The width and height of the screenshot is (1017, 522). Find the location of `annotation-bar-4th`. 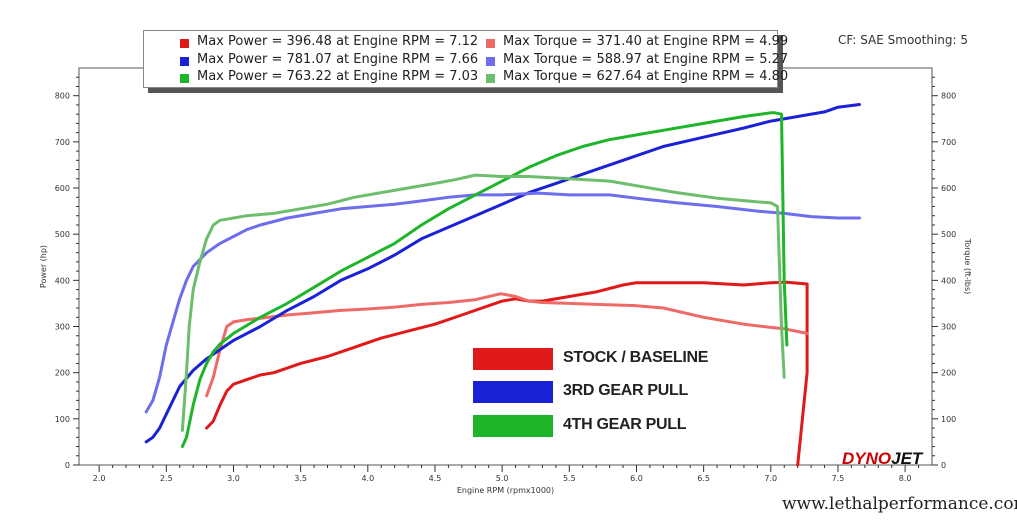

annotation-bar-4th is located at coordinates (513, 426).